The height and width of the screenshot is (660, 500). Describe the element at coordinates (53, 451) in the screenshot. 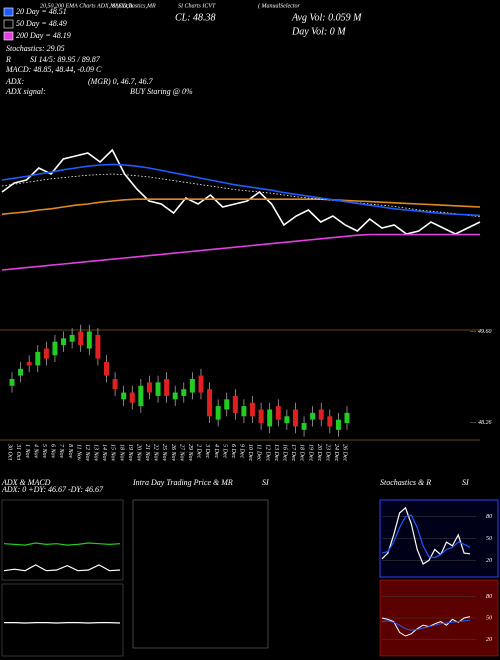

I see `x-tick-label: 6 Nov` at that location.